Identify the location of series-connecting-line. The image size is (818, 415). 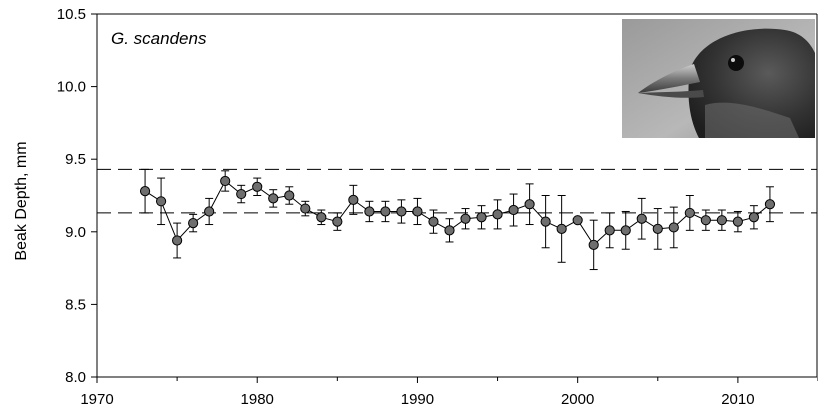
(457, 213).